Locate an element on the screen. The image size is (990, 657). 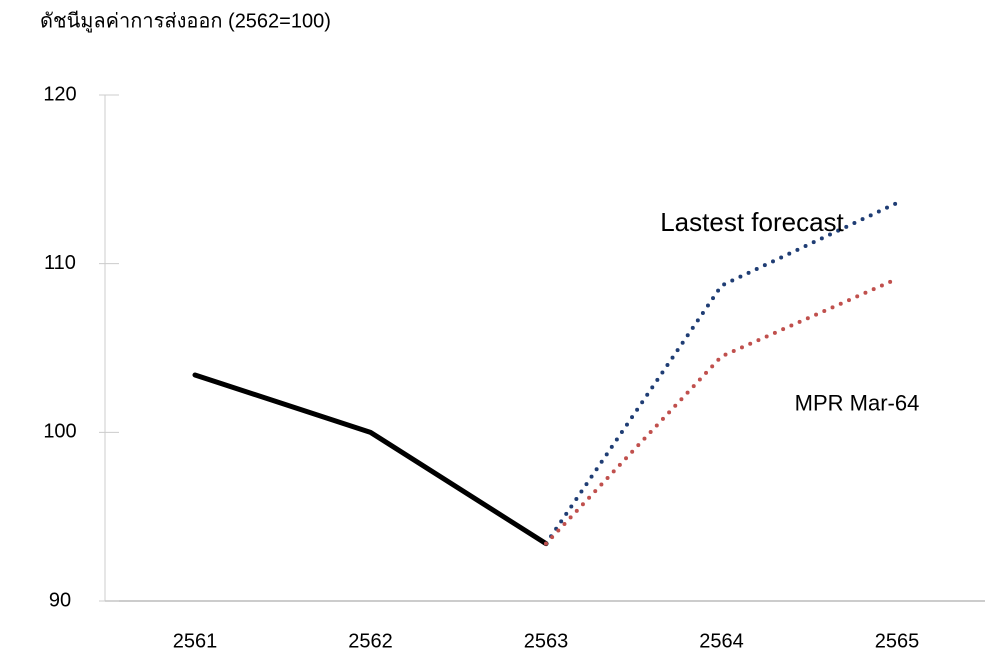
y-tick-label: 120 is located at coordinates (59, 94).